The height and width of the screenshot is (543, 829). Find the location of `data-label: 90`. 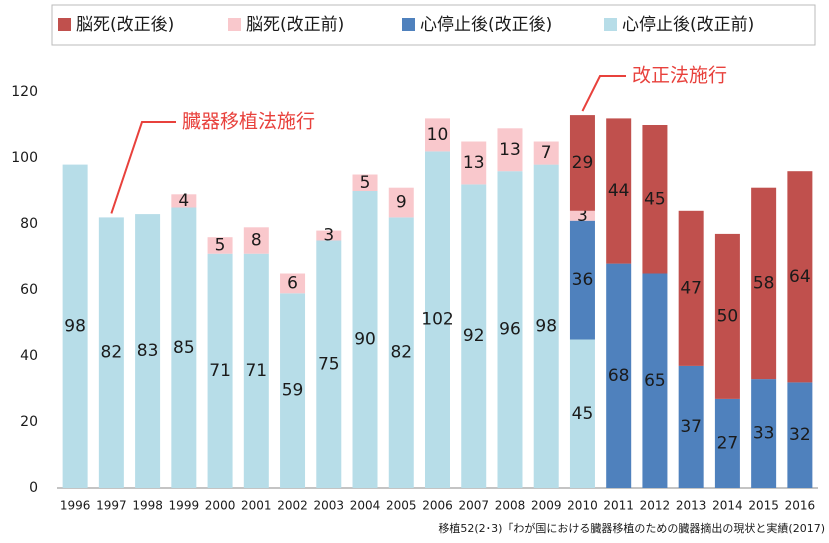

data-label: 90 is located at coordinates (365, 340).